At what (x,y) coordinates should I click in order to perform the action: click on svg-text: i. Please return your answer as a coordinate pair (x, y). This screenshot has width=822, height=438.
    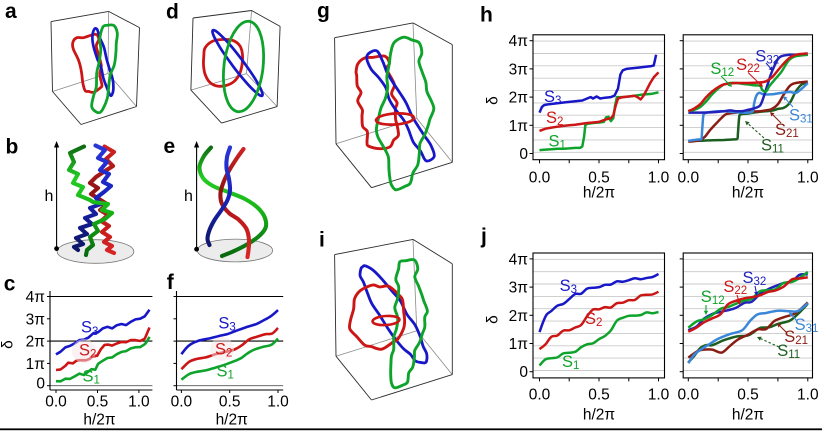
    Looking at the image, I should click on (322, 239).